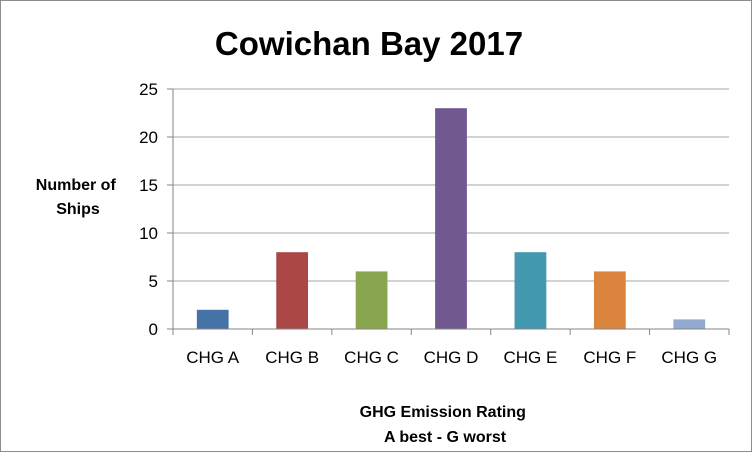 This screenshot has width=752, height=452. Describe the element at coordinates (443, 412) in the screenshot. I see `x-axis-title-line-1: GHG Emission Rating` at that location.